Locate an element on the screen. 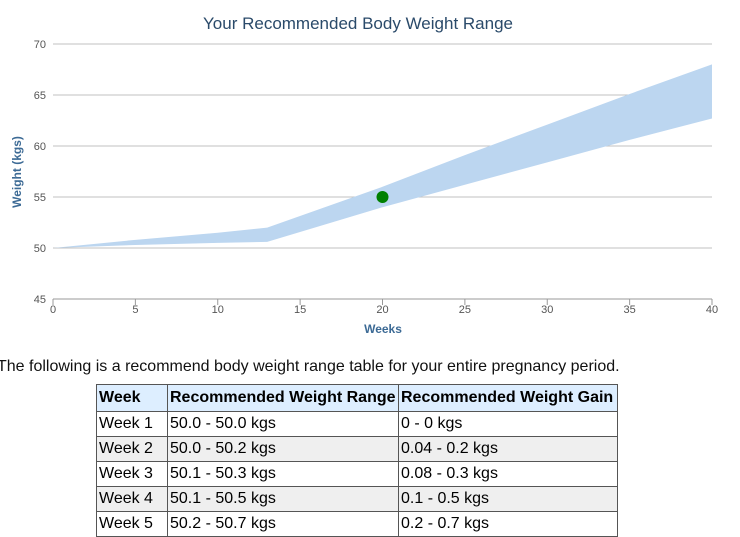 This screenshot has height=537, width=740. header-weight-range: Recommended Weight Range is located at coordinates (283, 398).